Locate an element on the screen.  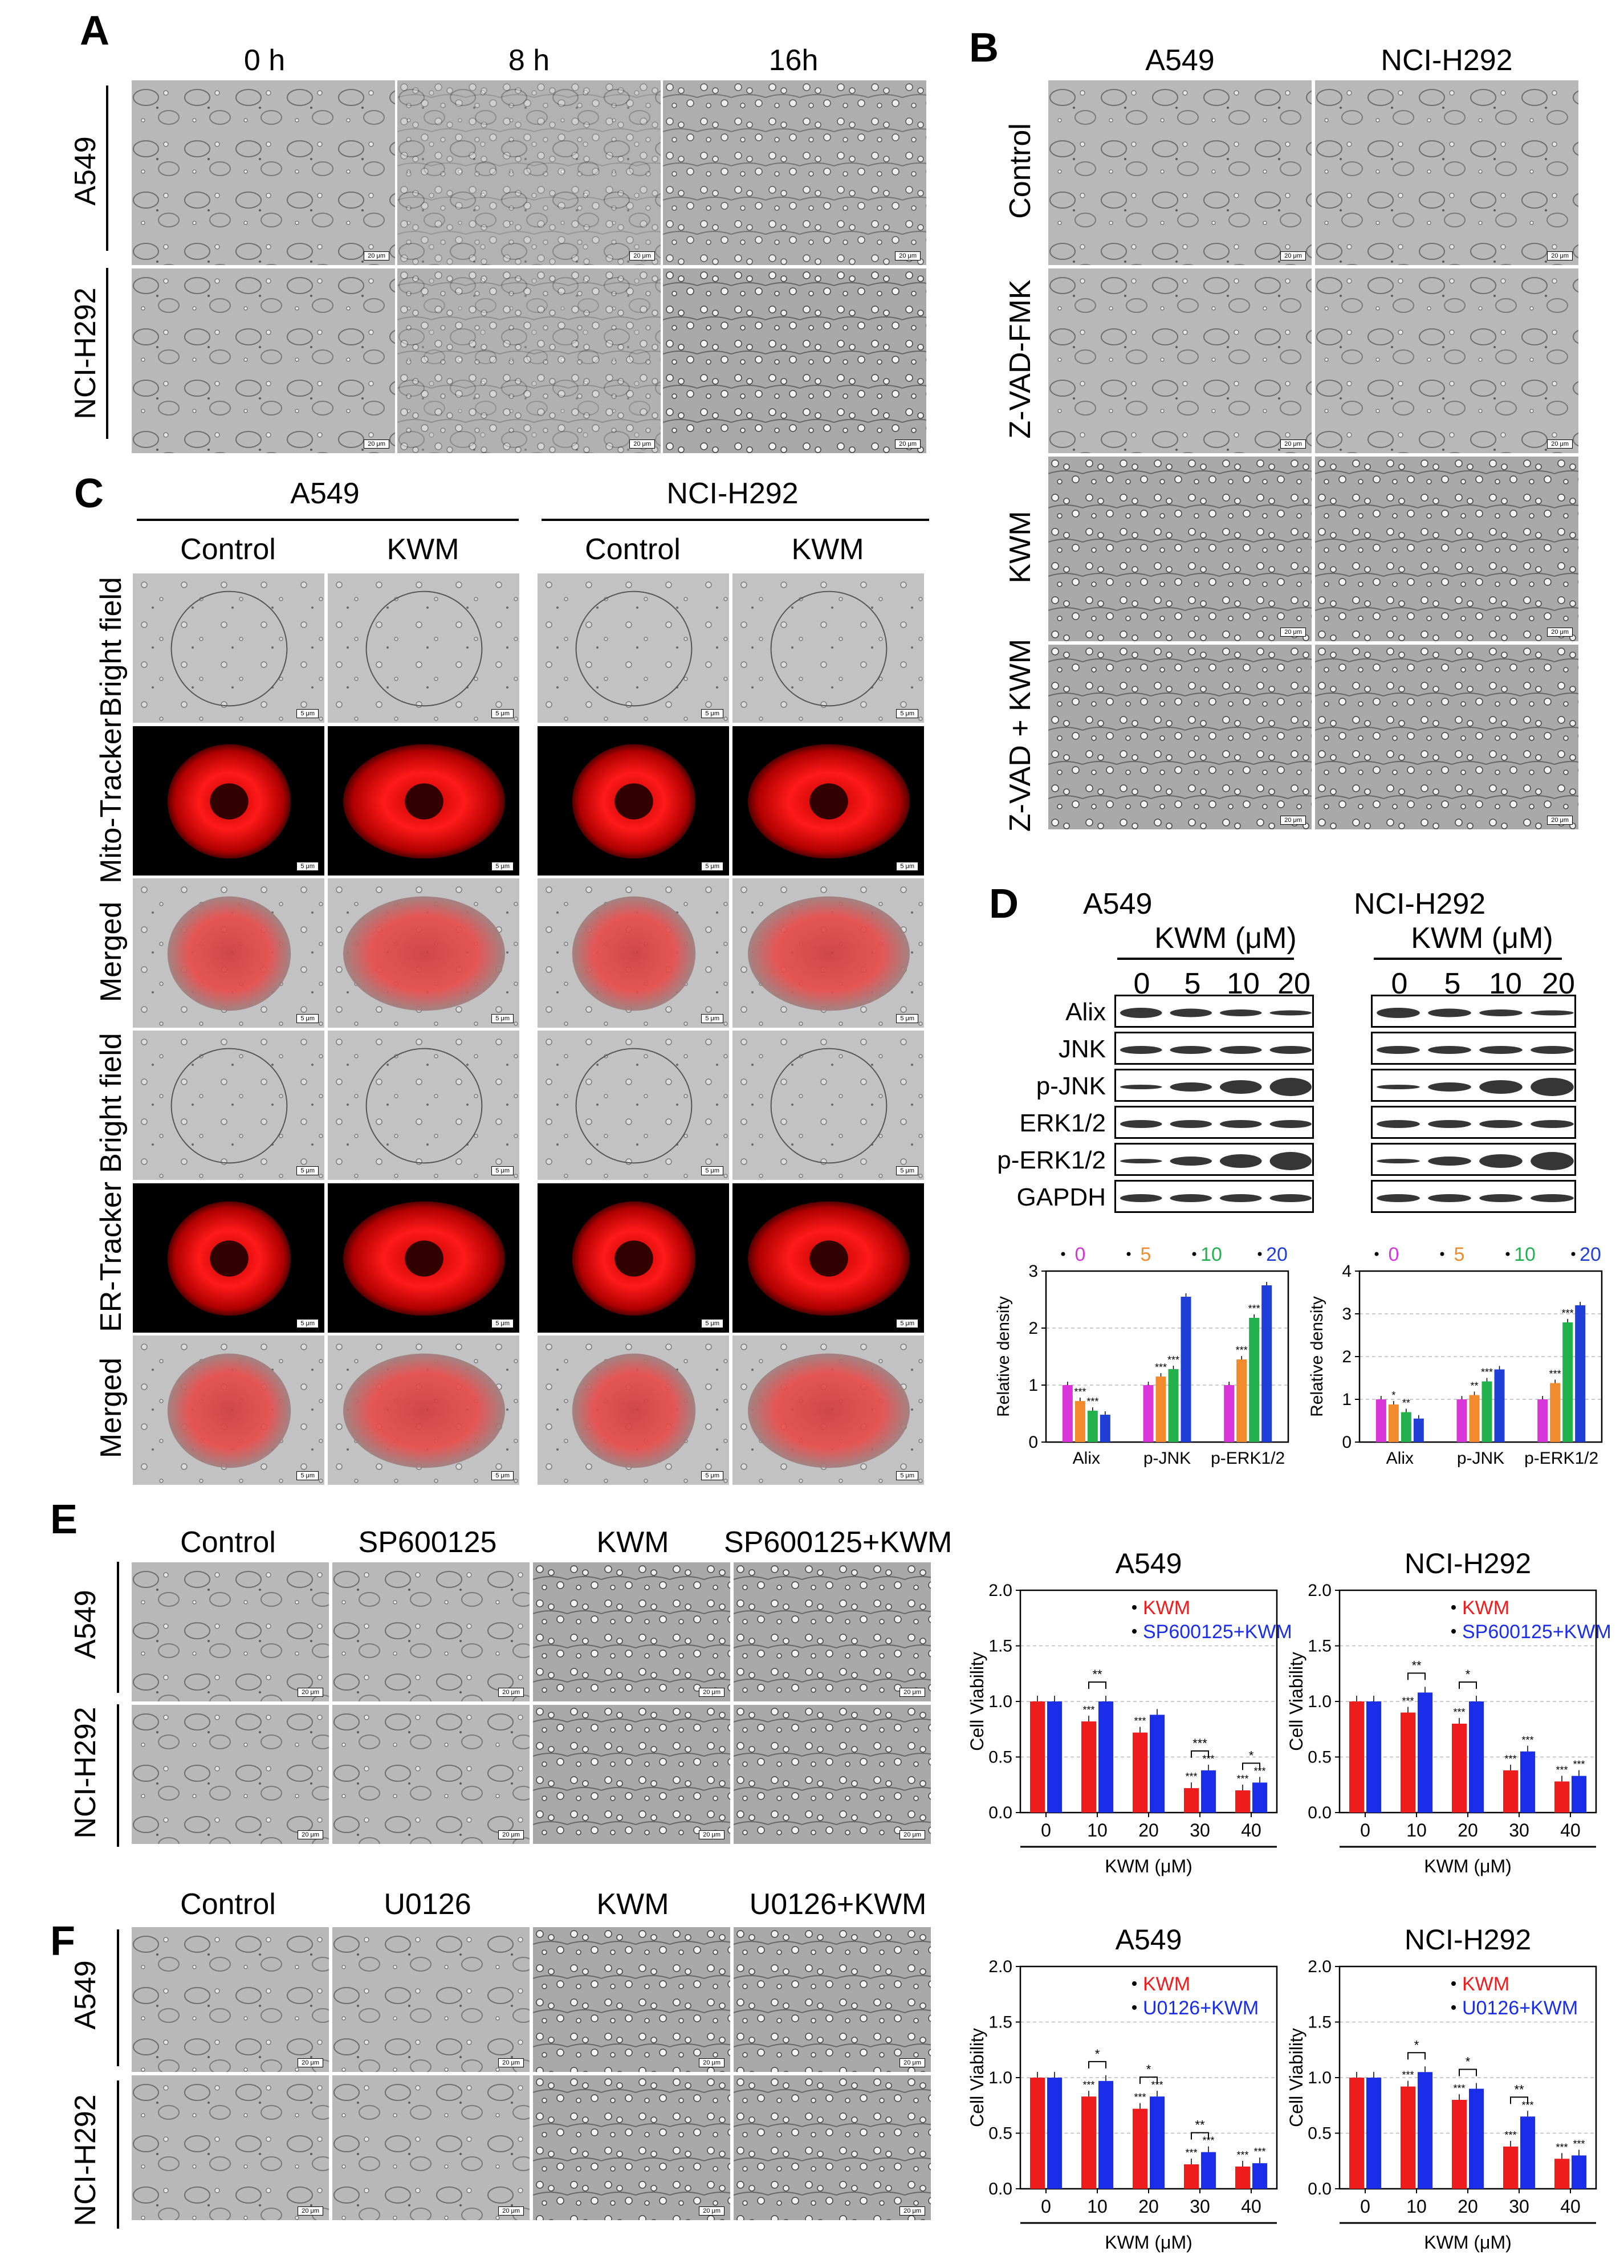
dose-label: 0 is located at coordinates (1400, 983).